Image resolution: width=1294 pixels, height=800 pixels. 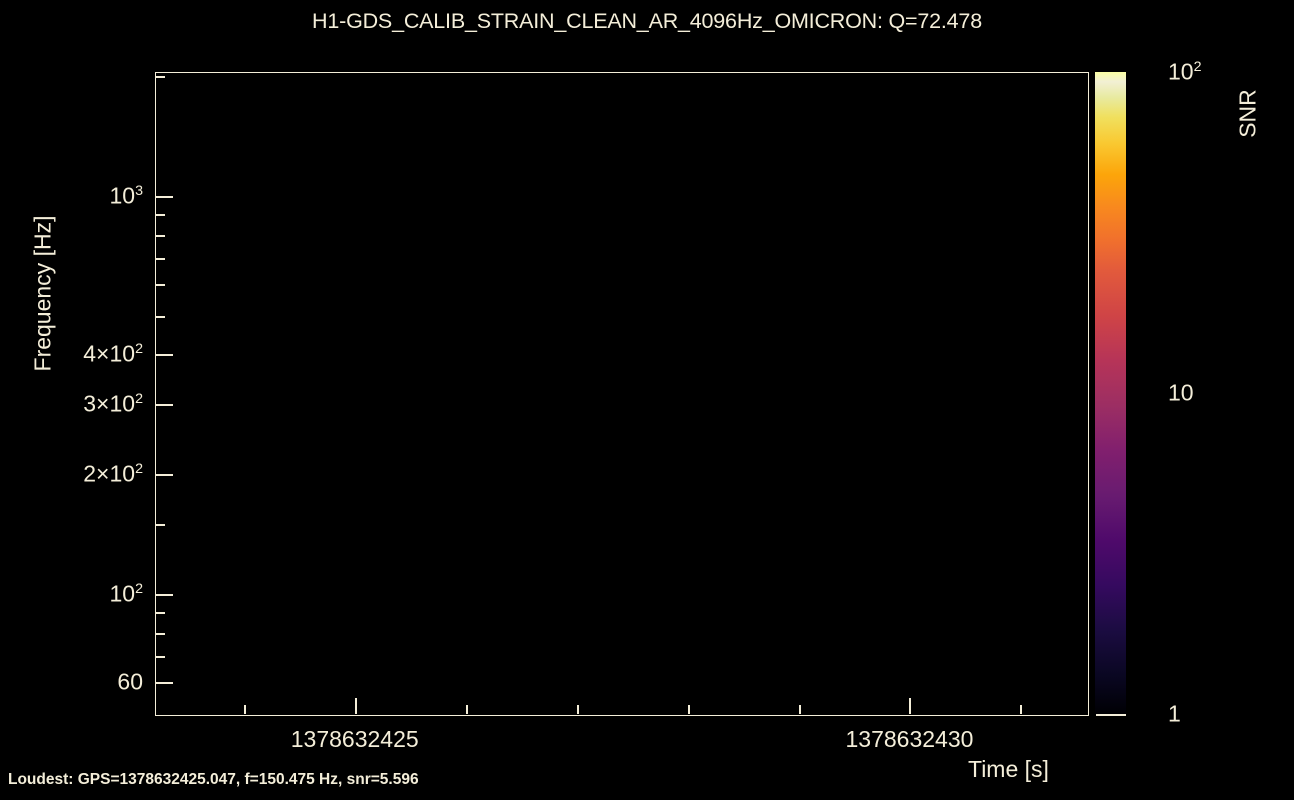 What do you see at coordinates (42, 293) in the screenshot?
I see `y-axis-title: Frequency [Hz]` at bounding box center [42, 293].